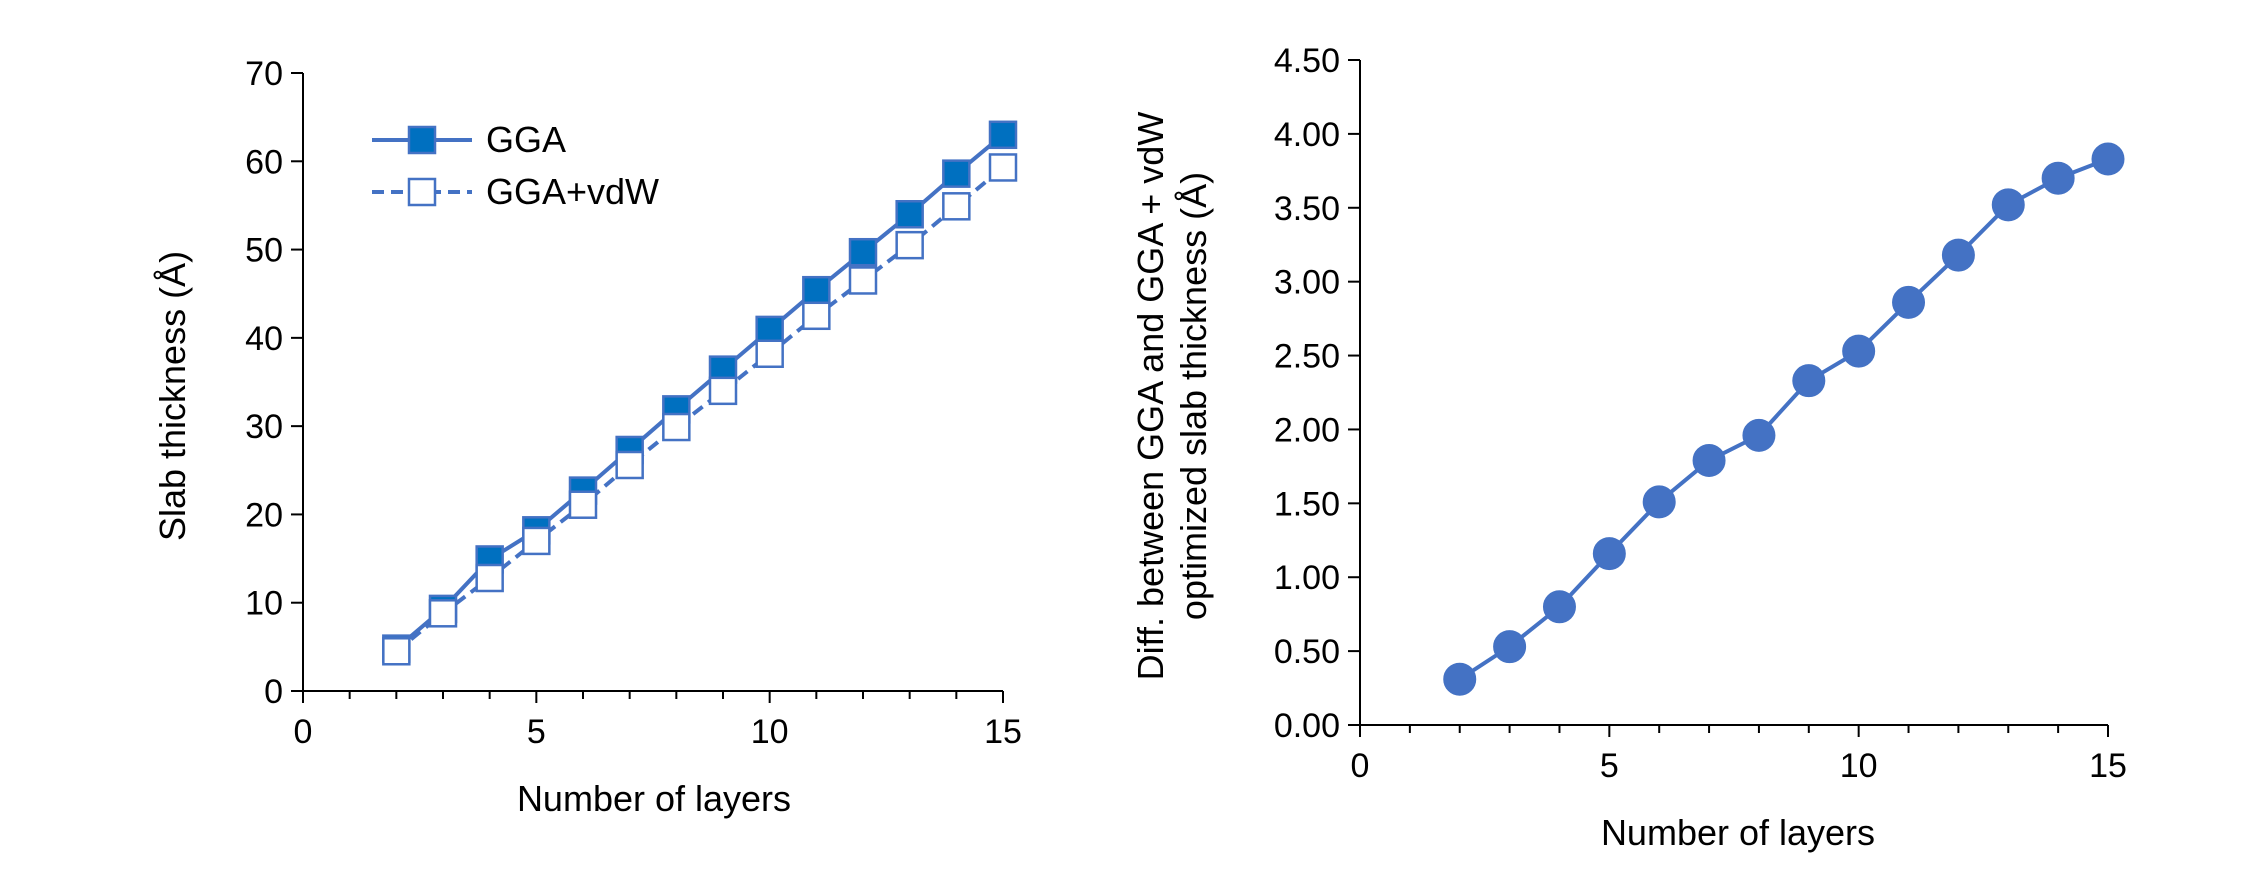  What do you see at coordinates (515, 165) in the screenshot?
I see `legend: GGA GGA+vdW` at bounding box center [515, 165].